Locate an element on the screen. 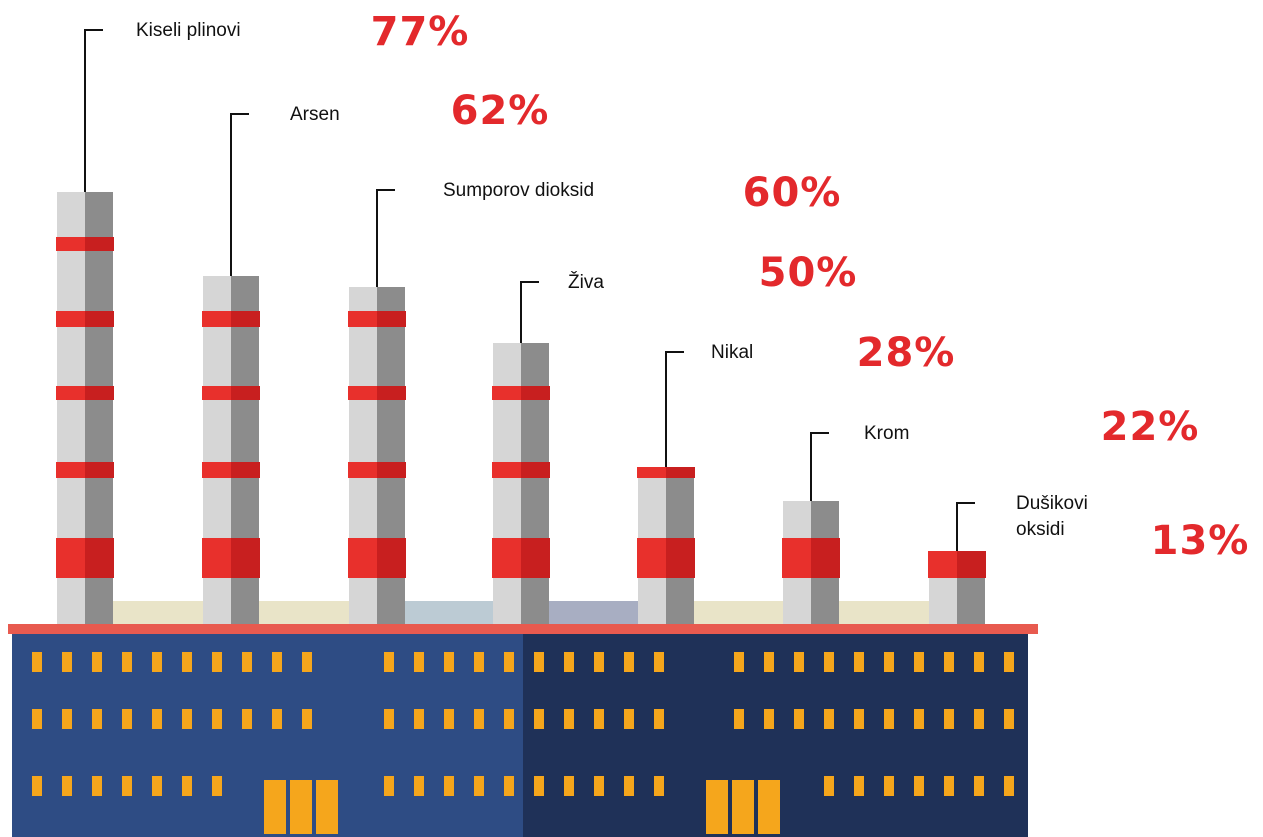 The width and height of the screenshot is (1263, 837). value-label: 22% is located at coordinates (1150, 427).